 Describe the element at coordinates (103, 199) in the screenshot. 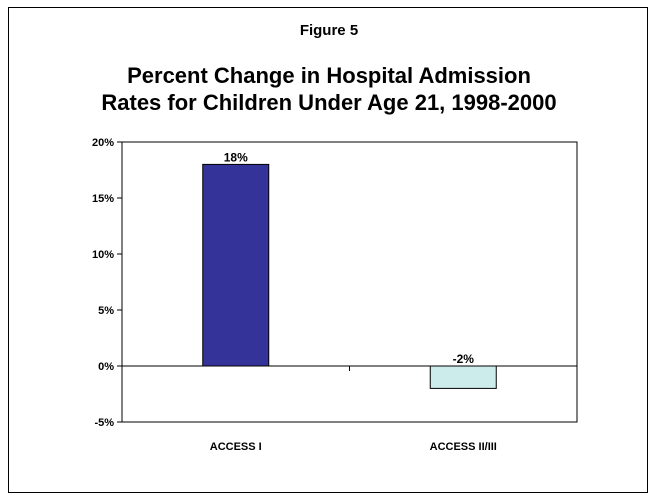

I see `y-tick-label: 15%` at that location.